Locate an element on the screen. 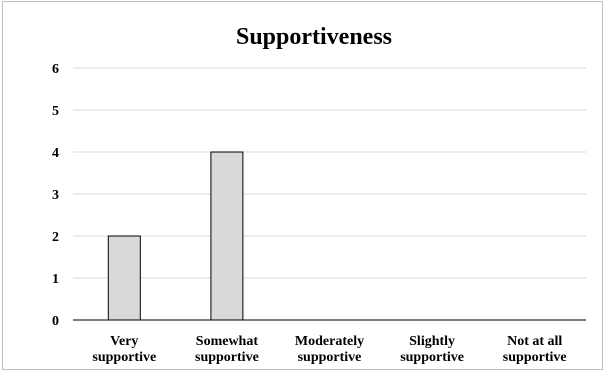  x-category-label: Somewhat supportive is located at coordinates (227, 349).